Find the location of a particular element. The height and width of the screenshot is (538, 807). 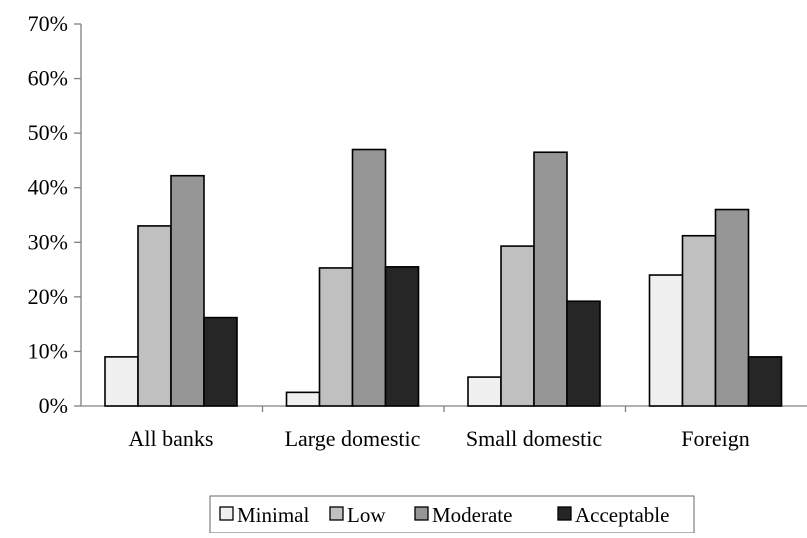

y-tick-label: 10% is located at coordinates (48, 350).